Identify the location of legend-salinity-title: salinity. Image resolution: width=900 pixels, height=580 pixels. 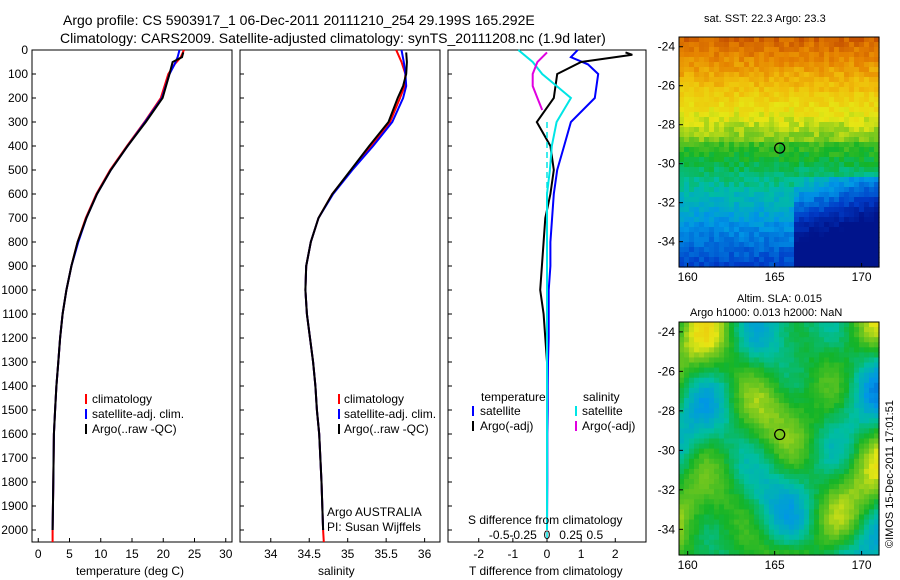
(601, 397).